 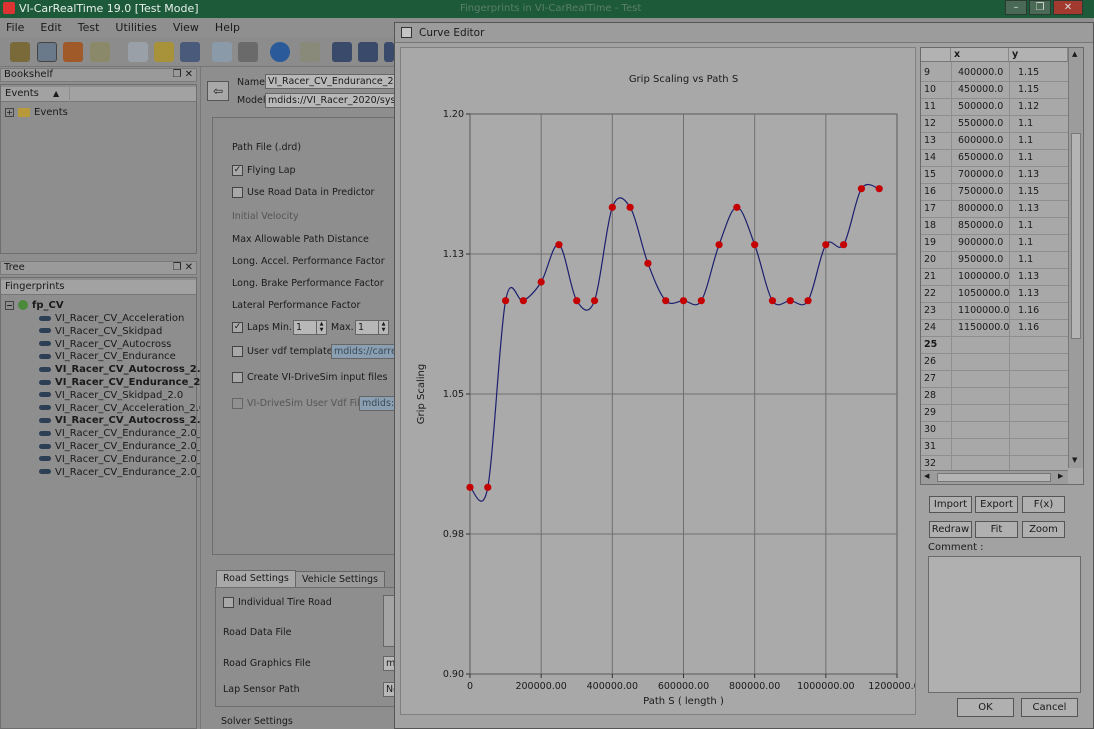 What do you see at coordinates (164, 52) in the screenshot?
I see `open-folder-icon` at bounding box center [164, 52].